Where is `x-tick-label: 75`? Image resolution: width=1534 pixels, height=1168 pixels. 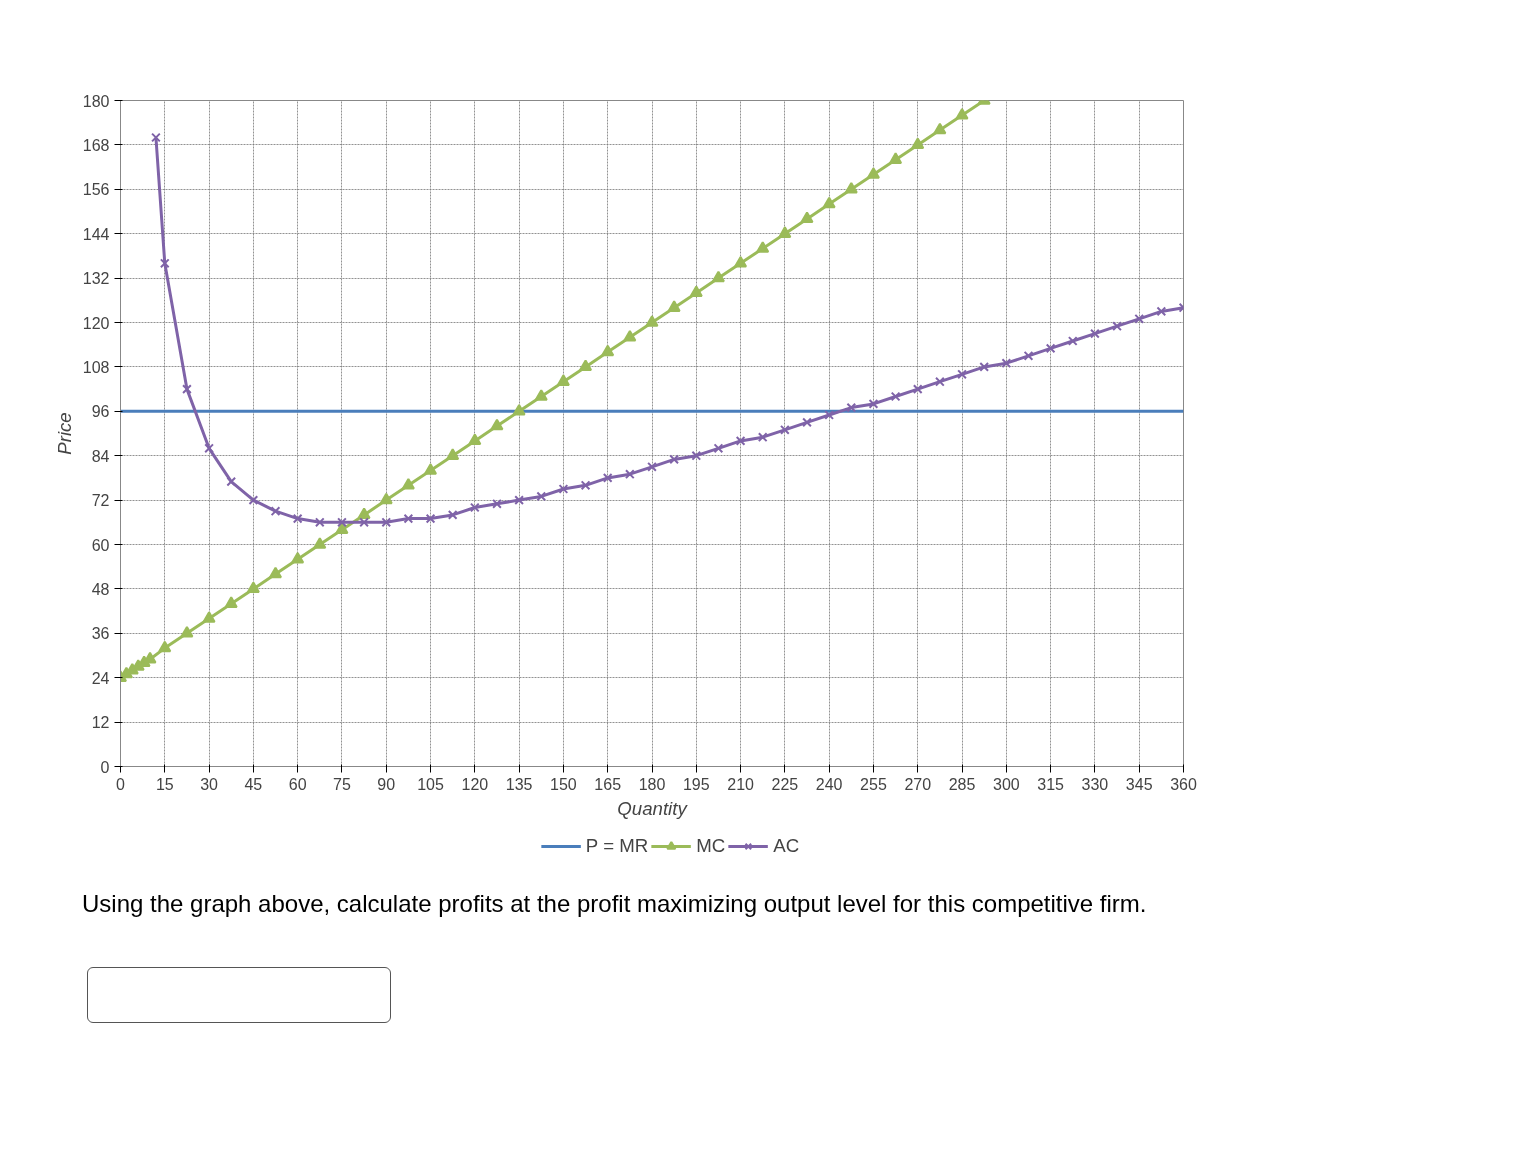
x-tick-label: 75 is located at coordinates (342, 784).